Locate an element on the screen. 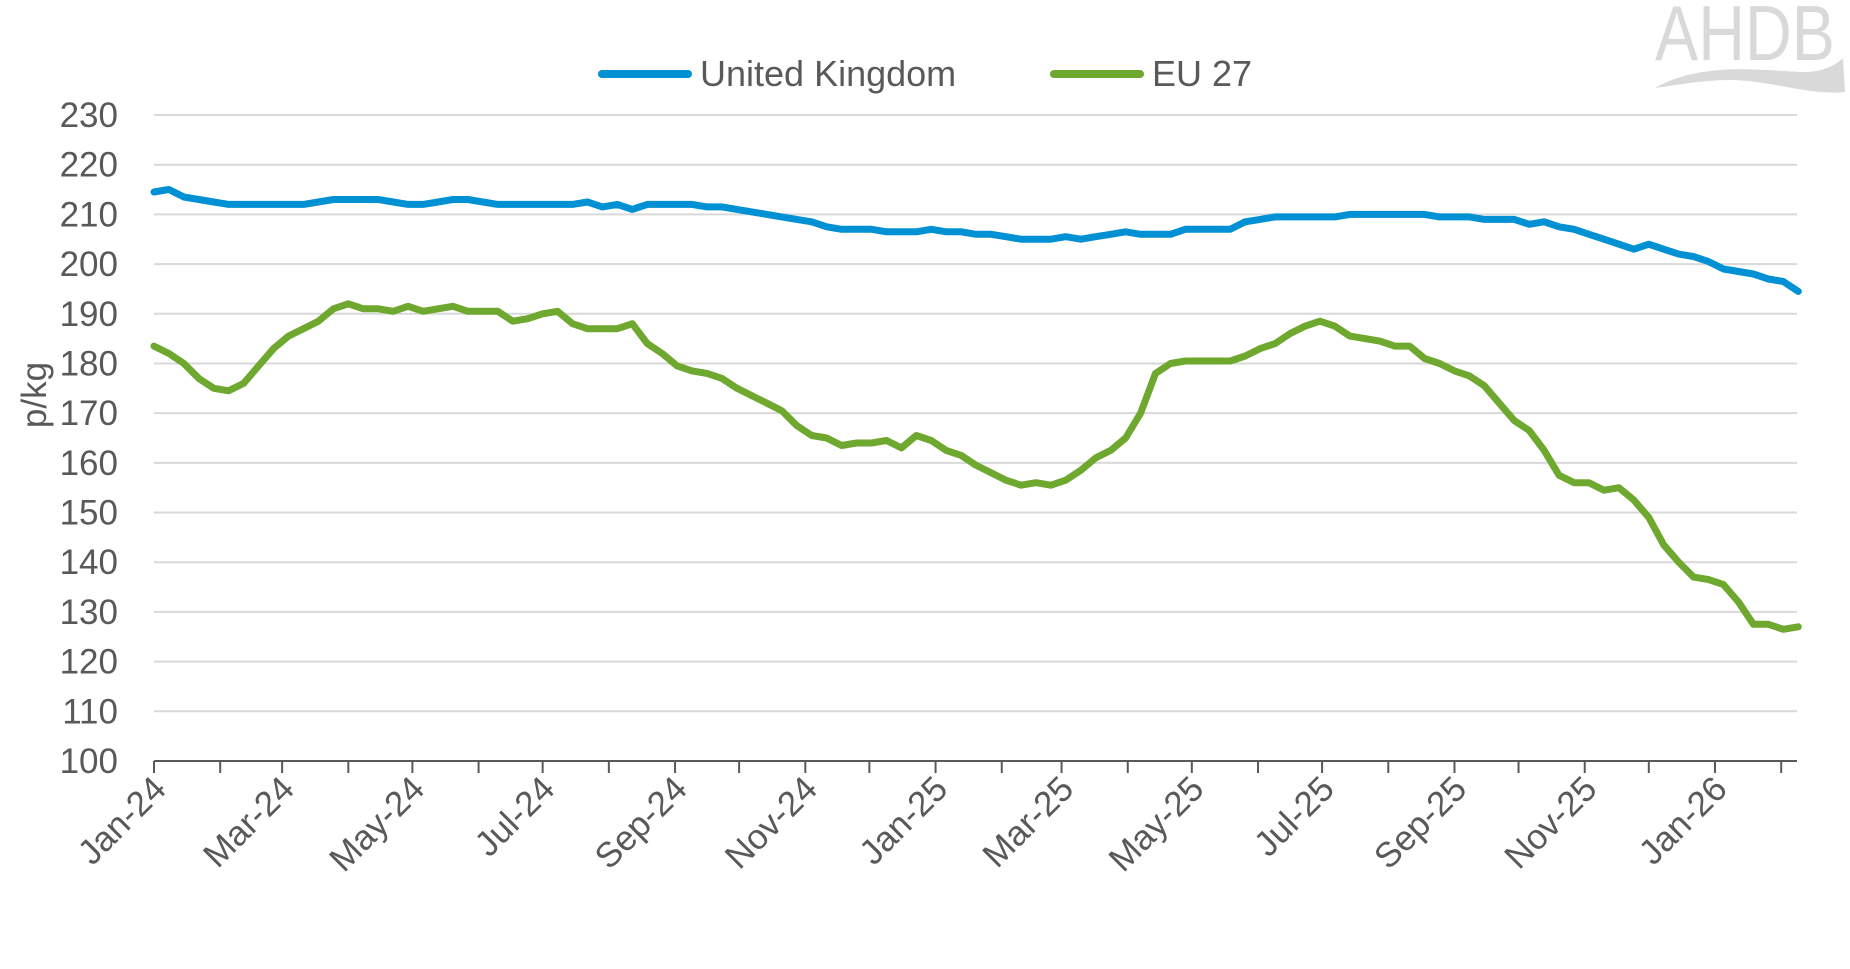  x-tick-label: Sep-25 is located at coordinates (1420, 822).